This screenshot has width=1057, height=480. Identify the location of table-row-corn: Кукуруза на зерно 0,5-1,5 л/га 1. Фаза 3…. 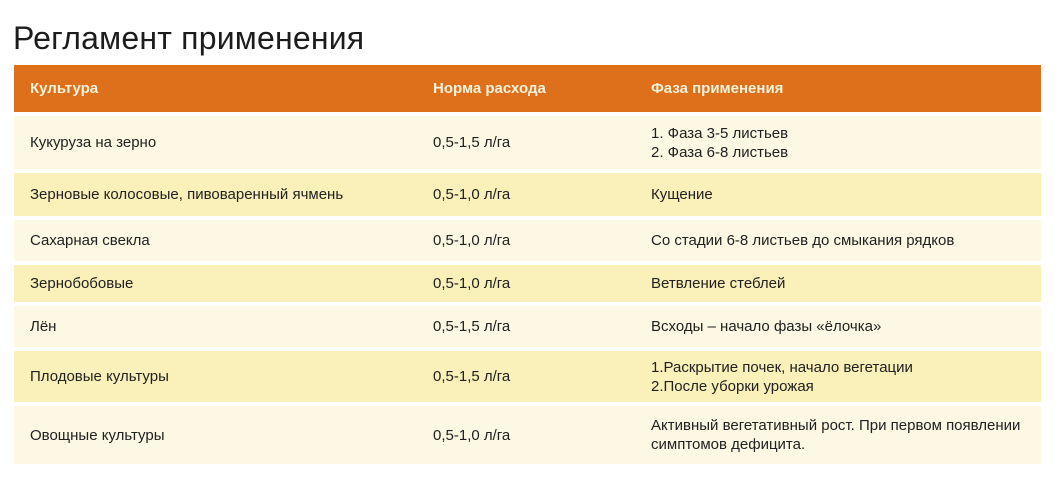
(527, 142).